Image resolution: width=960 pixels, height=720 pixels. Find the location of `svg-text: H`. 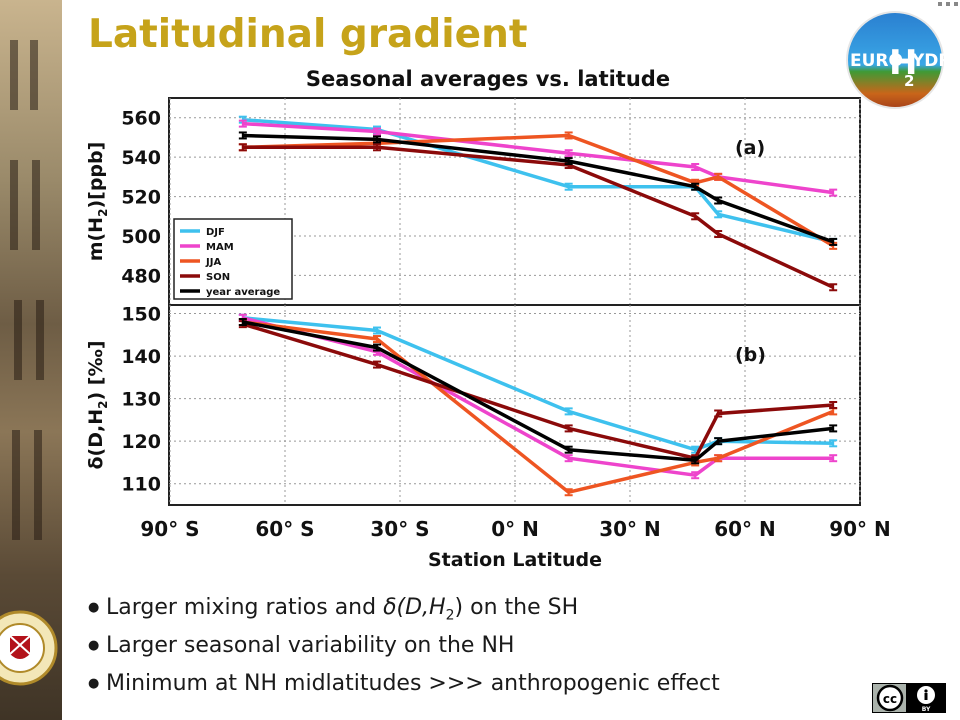

svg-text: H is located at coordinates (903, 63).